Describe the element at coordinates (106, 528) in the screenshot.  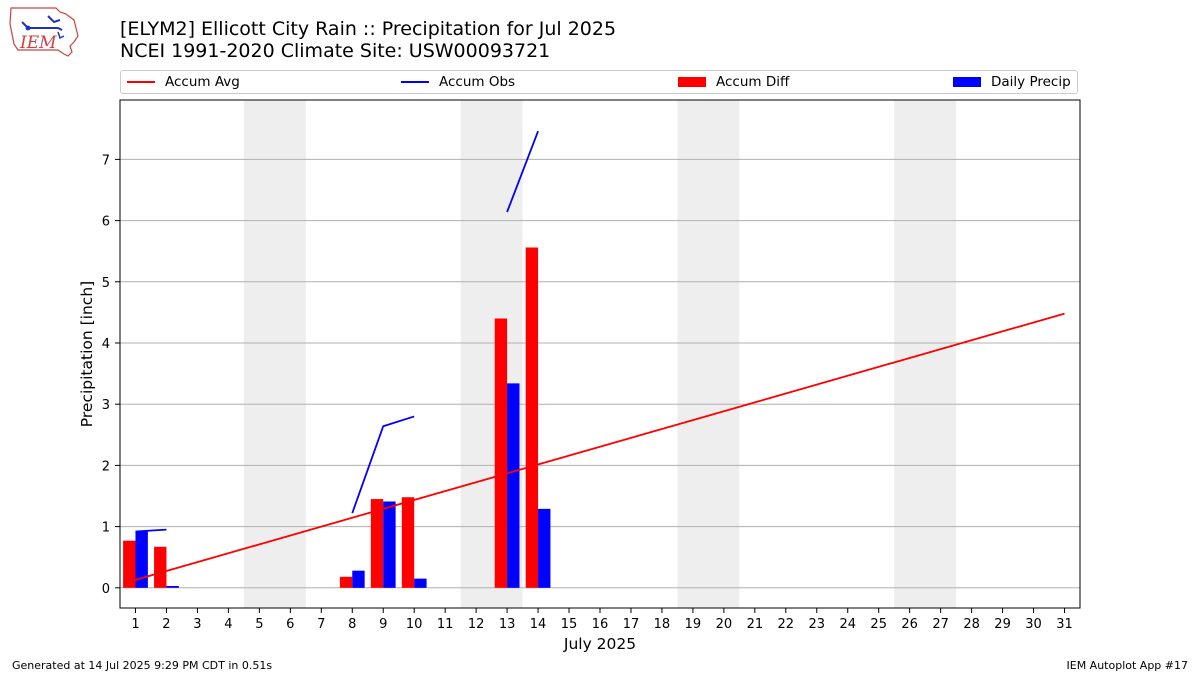
I see `y-tick-label: 1` at that location.